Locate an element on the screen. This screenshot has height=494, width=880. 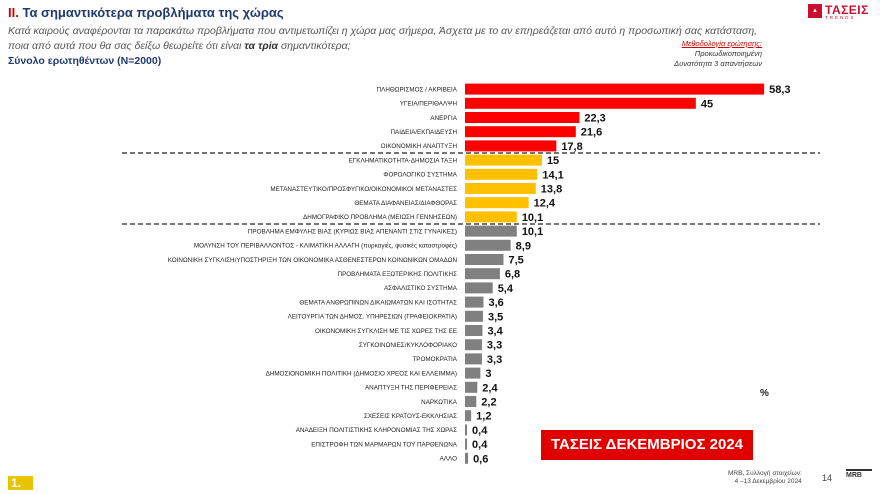
question-part-2: σημαντικότερα; is located at coordinates (314, 46).